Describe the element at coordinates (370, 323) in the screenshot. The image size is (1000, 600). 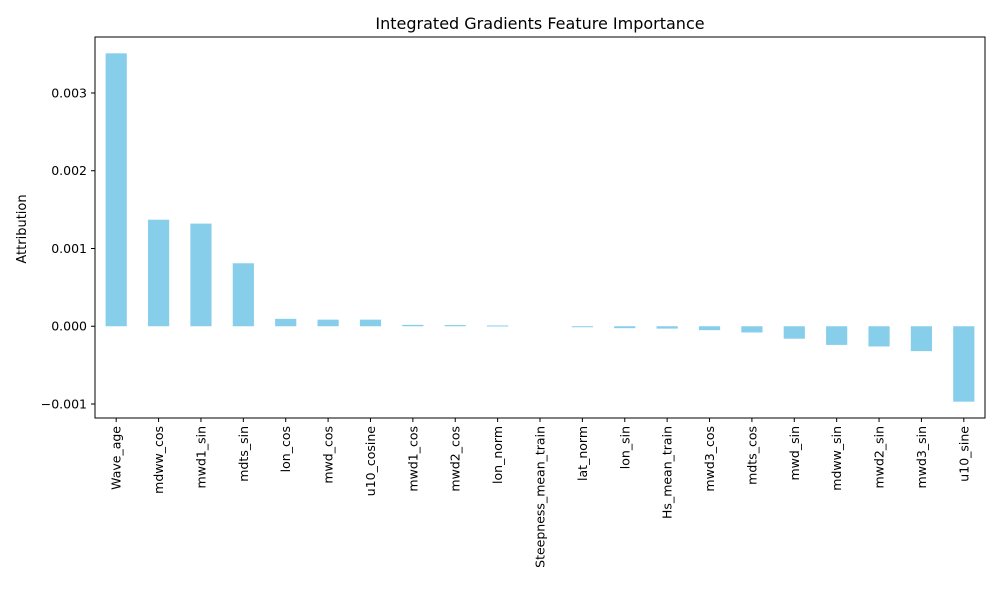
I see `bar-u10_cosine` at that location.